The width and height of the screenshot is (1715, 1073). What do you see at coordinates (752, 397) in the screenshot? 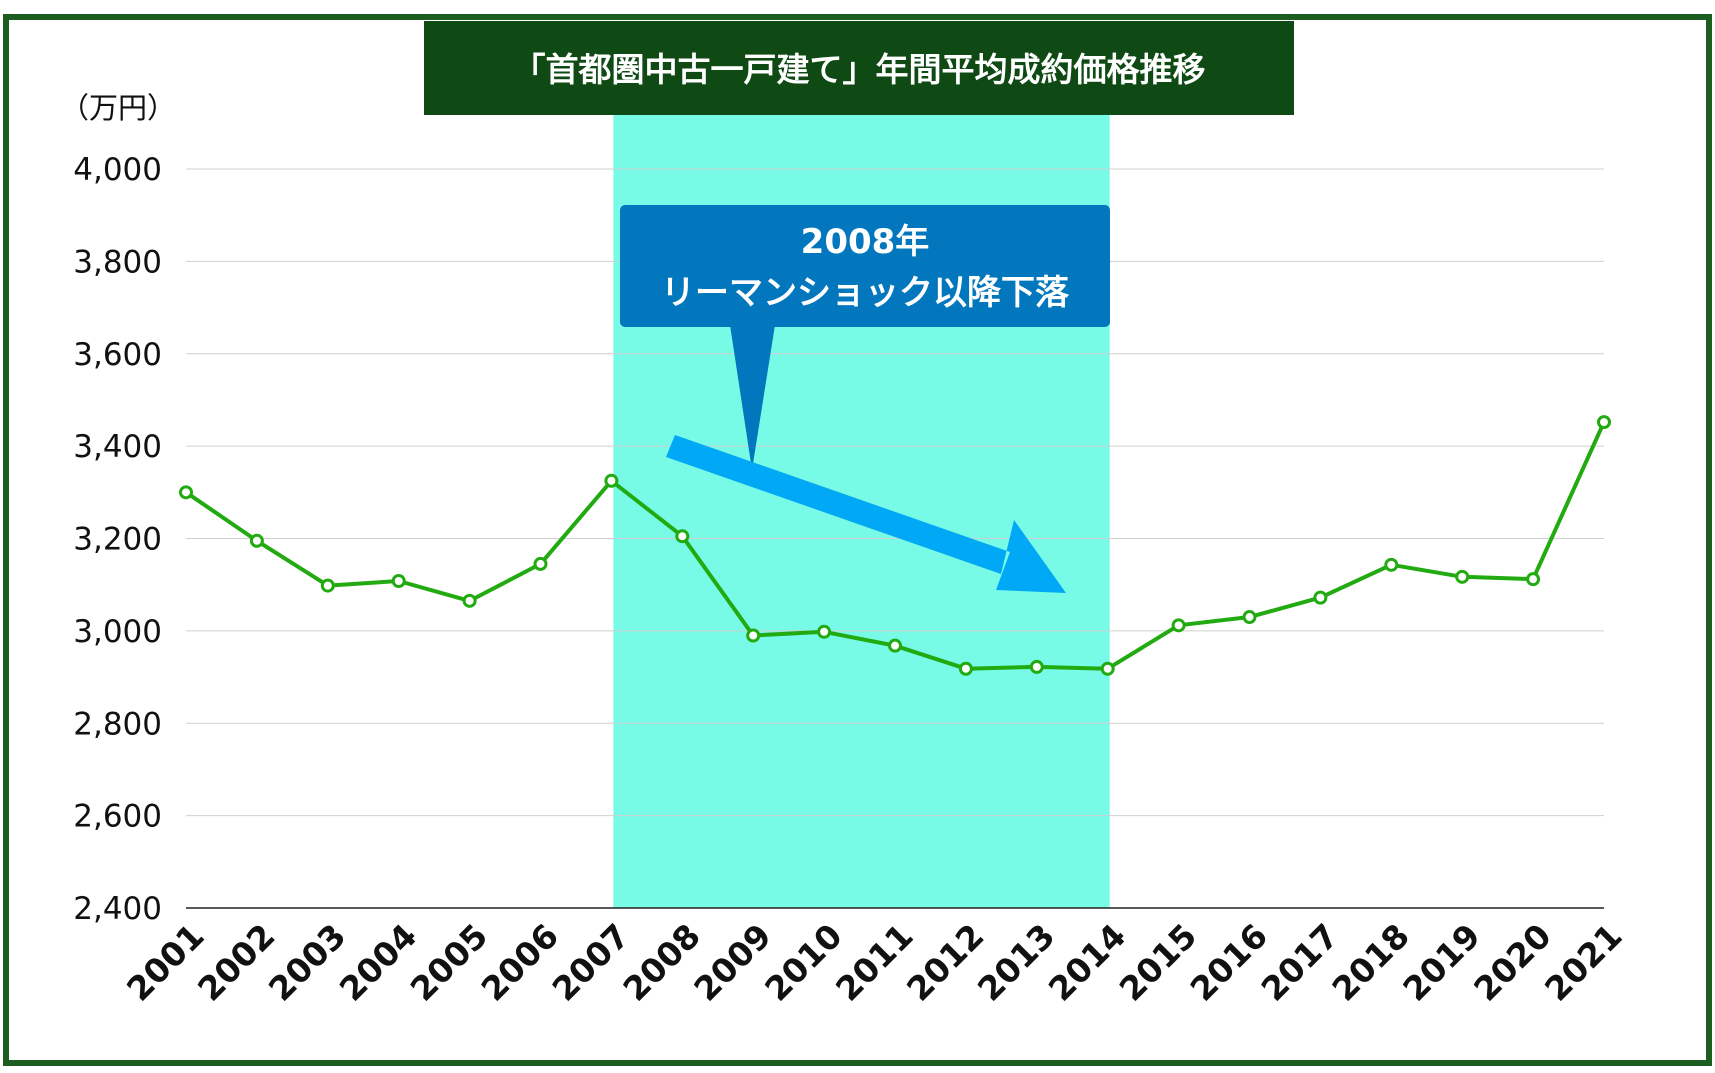
I see `callout-pointer` at bounding box center [752, 397].